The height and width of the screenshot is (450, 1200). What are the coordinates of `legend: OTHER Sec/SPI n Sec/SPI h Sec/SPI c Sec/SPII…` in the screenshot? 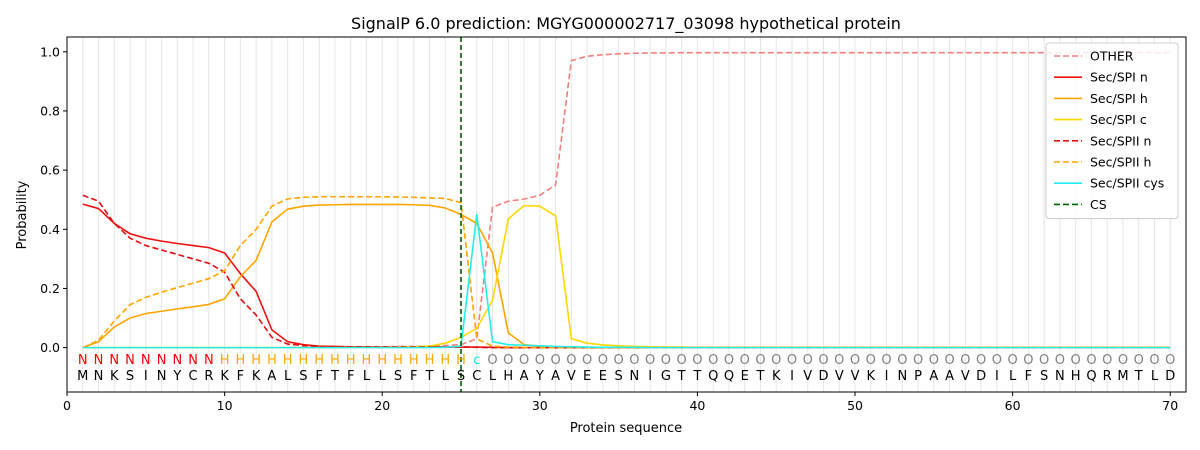 It's located at (1112, 131).